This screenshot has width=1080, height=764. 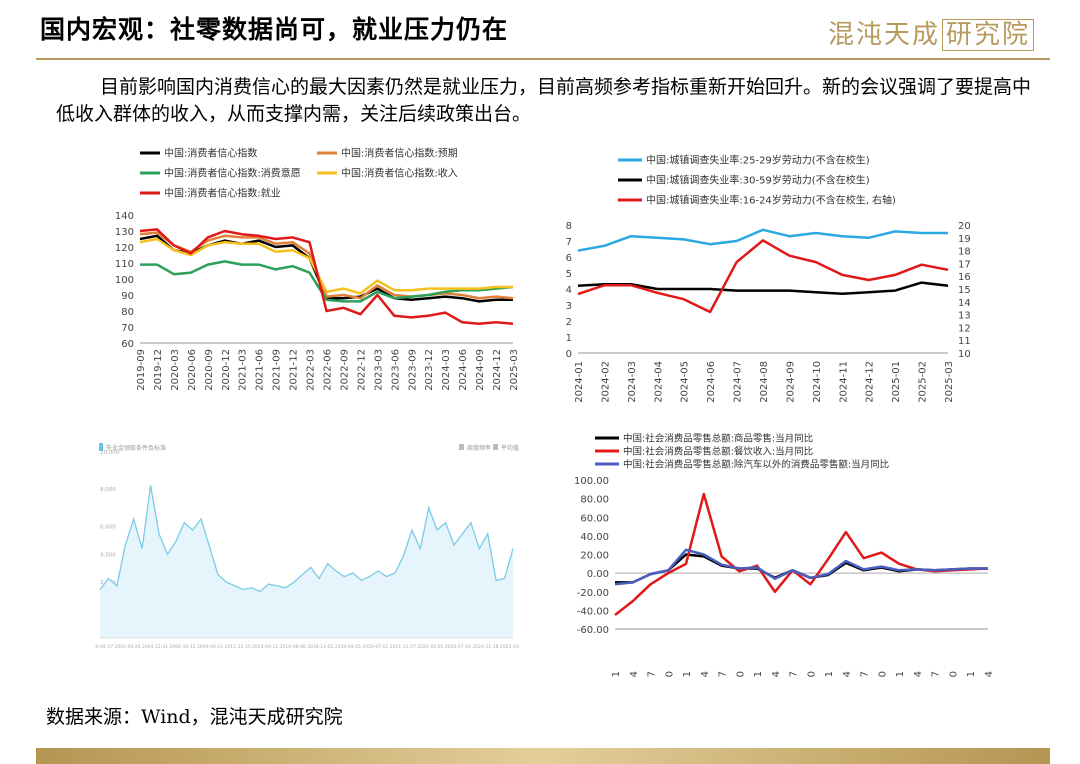 What do you see at coordinates (634, 674) in the screenshot?
I see `x-tick-label: 2020-04` at bounding box center [634, 674].